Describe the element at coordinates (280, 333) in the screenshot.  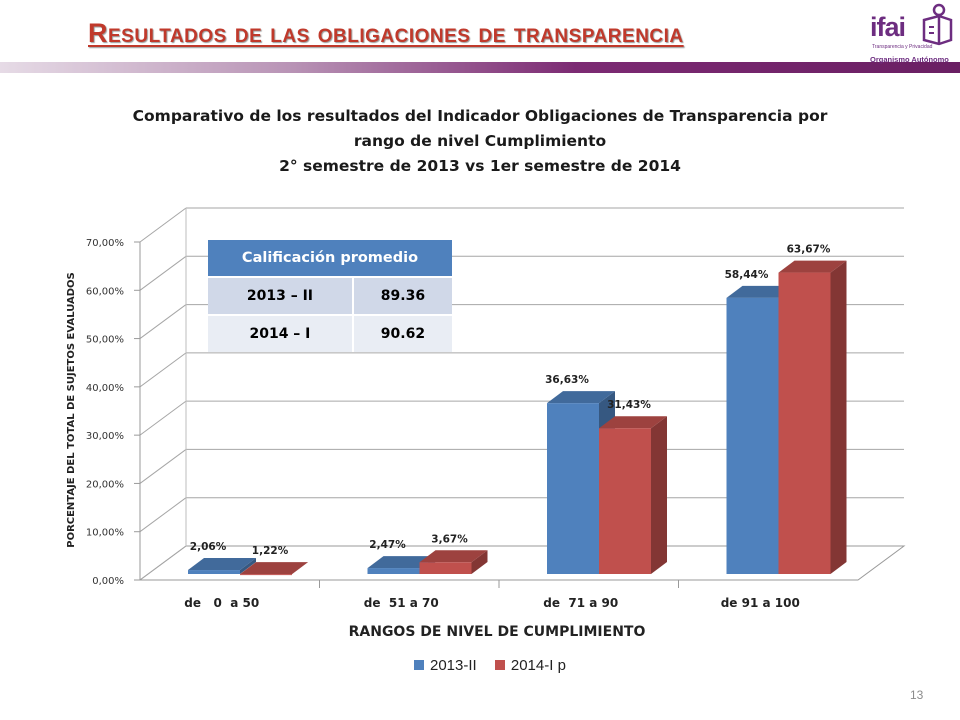
I see `period-cell: 2014 – I` at that location.